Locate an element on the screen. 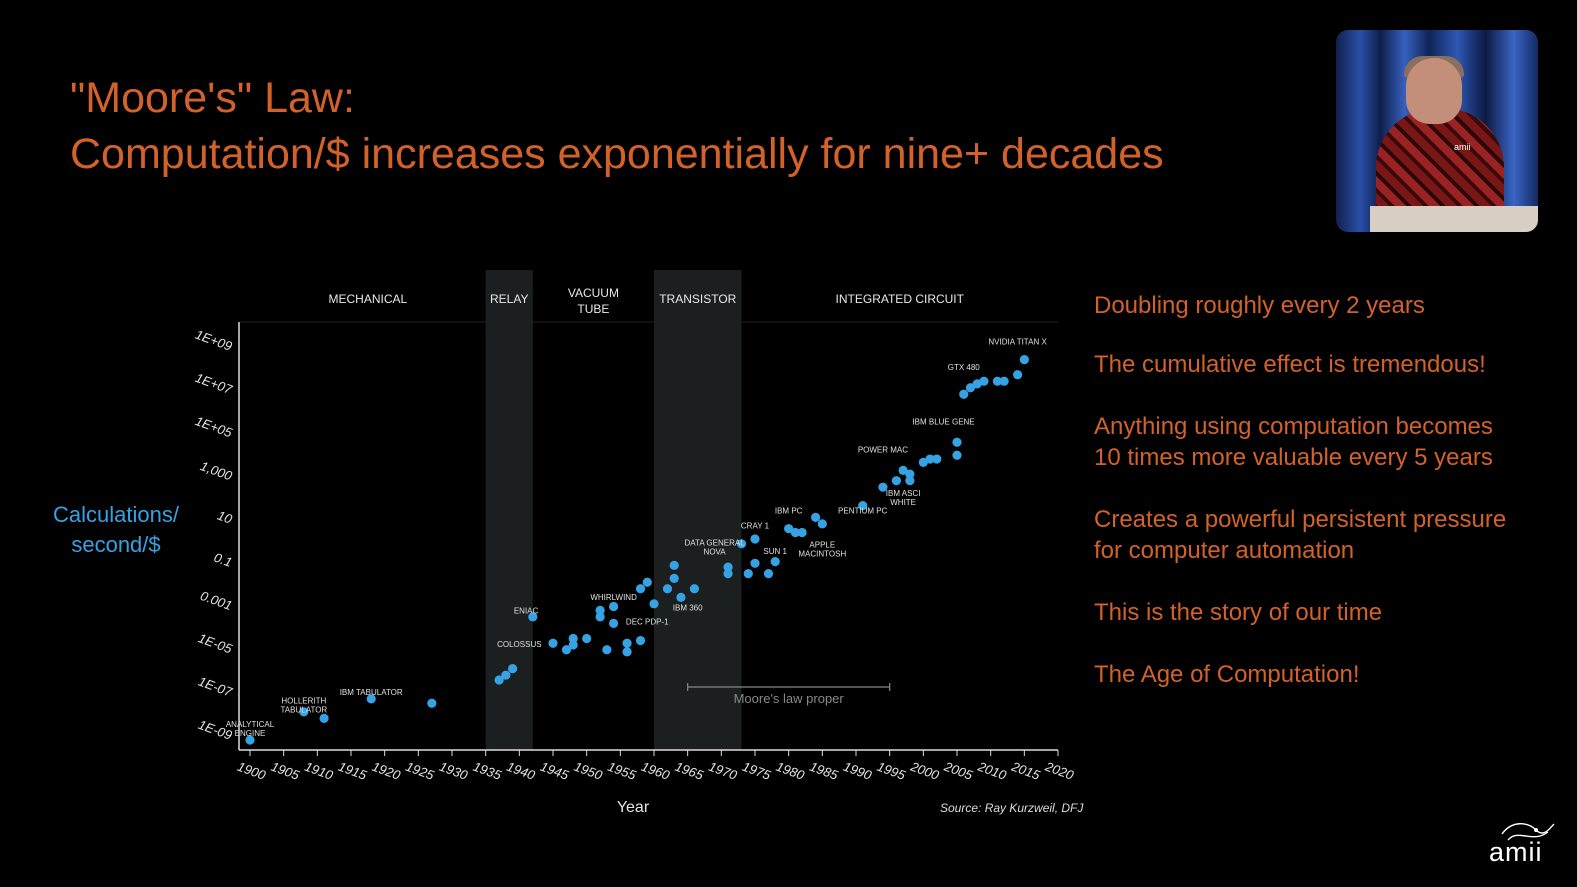 The width and height of the screenshot is (1577, 887). bullet-5: This is the story of our time is located at coordinates (1238, 612).